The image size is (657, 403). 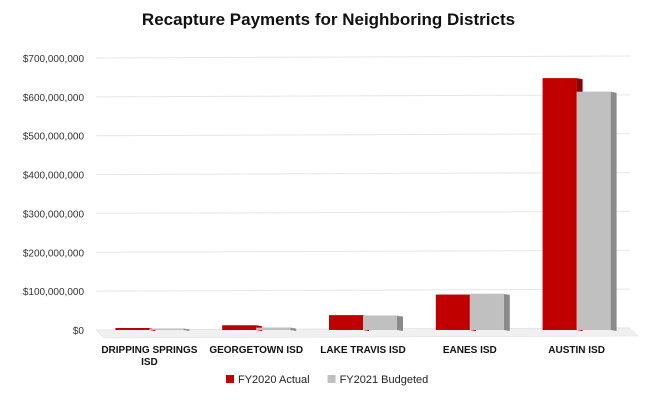 What do you see at coordinates (79, 331) in the screenshot?
I see `y-tick-label: $0` at bounding box center [79, 331].